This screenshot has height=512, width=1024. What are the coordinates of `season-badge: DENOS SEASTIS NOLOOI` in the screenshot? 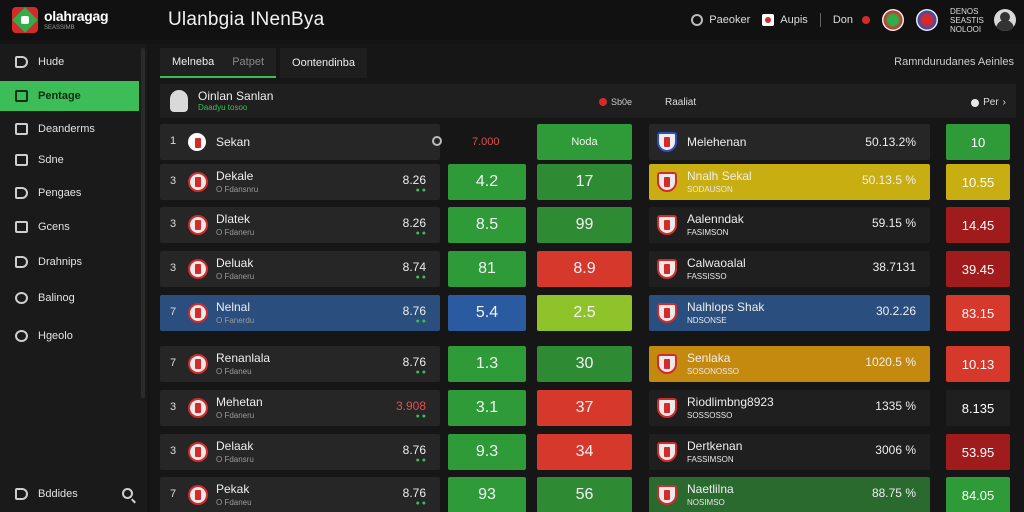 It's located at (967, 20).